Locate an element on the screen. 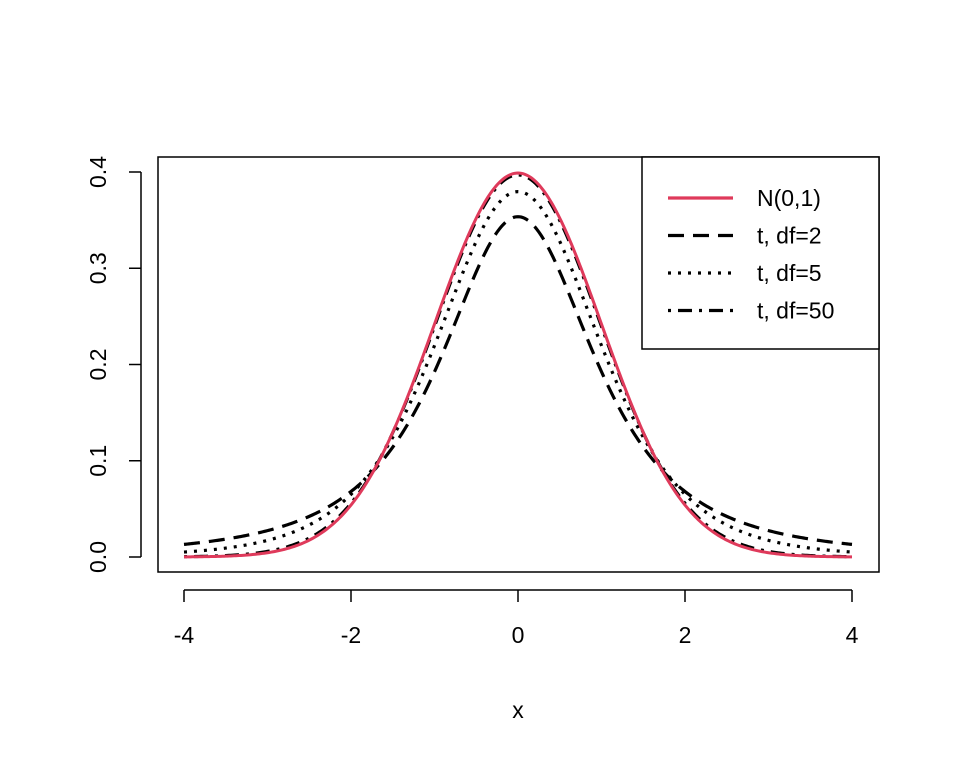  legend-label-2: t, df=2 is located at coordinates (789, 236).